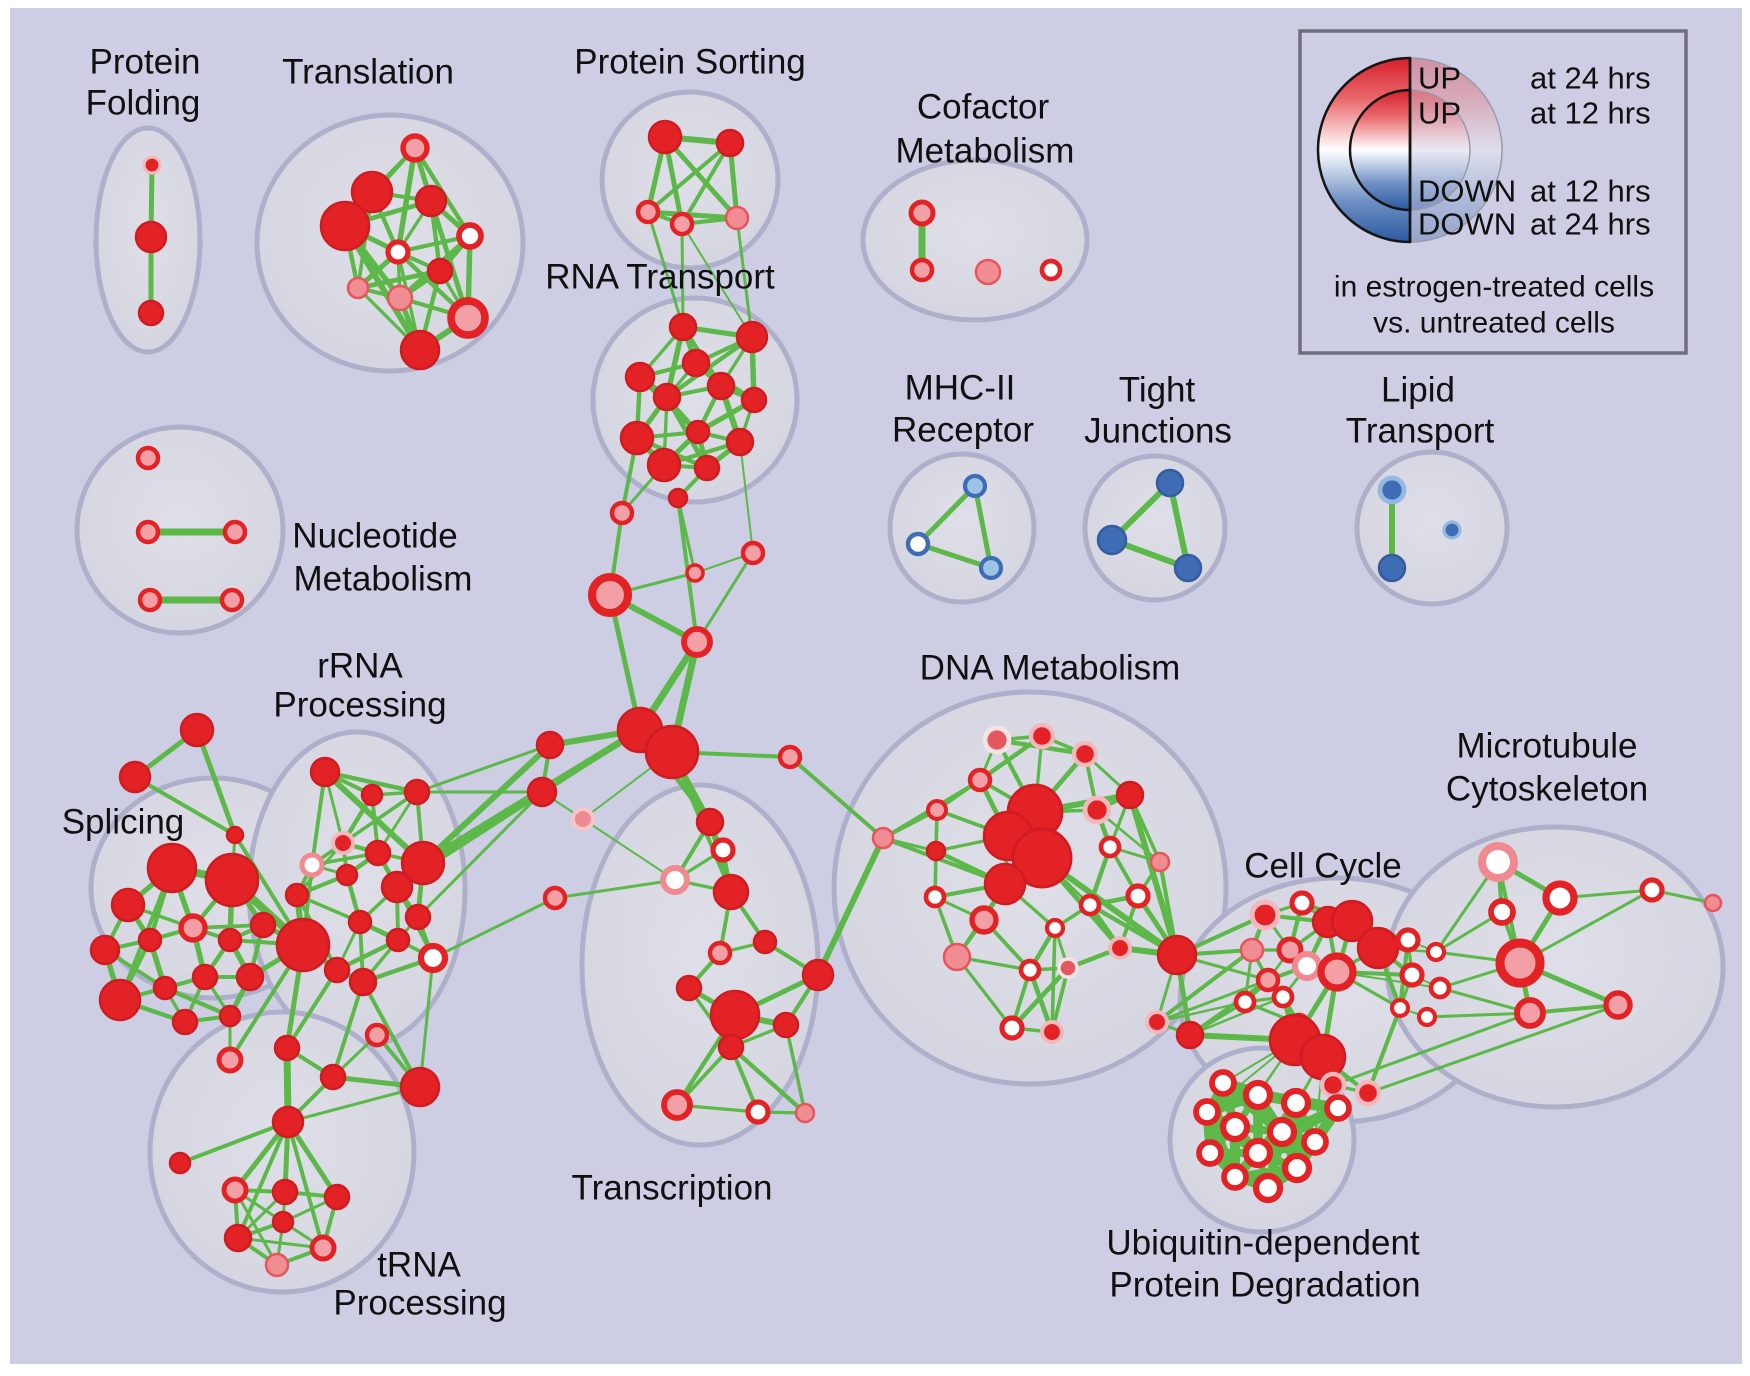 The image size is (1750, 1376). Describe the element at coordinates (1068, 968) in the screenshot. I see `node-dna-wr` at that location.